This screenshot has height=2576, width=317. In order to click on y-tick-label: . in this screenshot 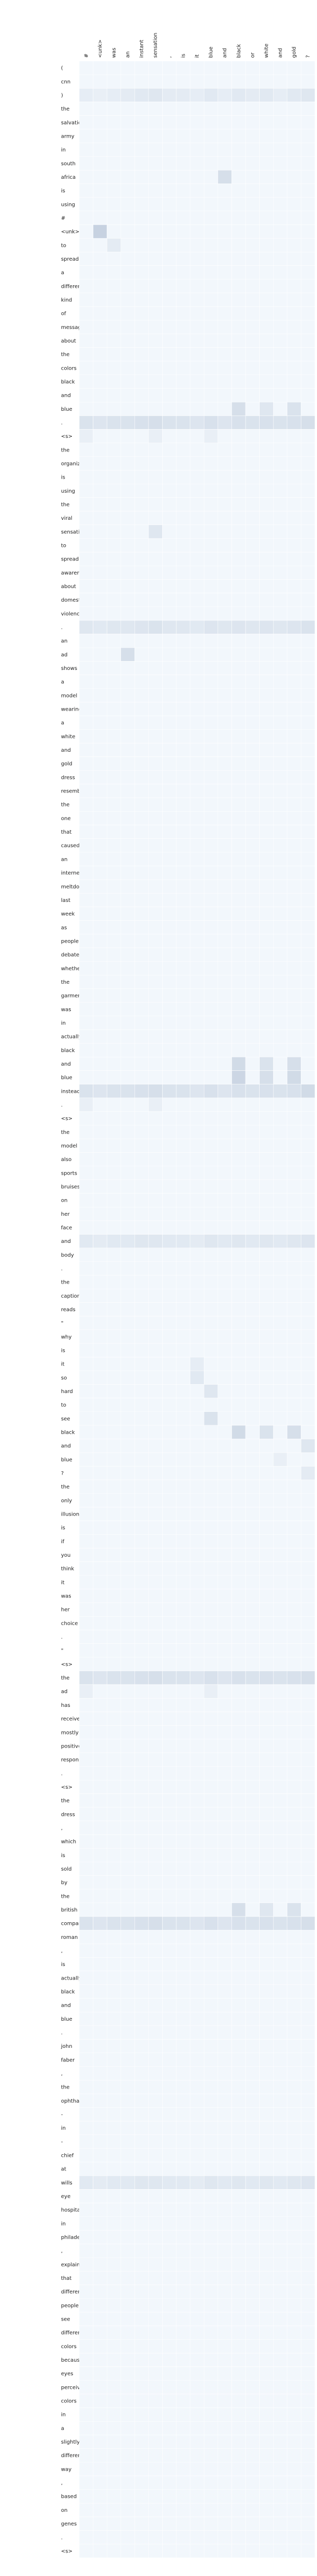, I will do `click(62, 1774)`.